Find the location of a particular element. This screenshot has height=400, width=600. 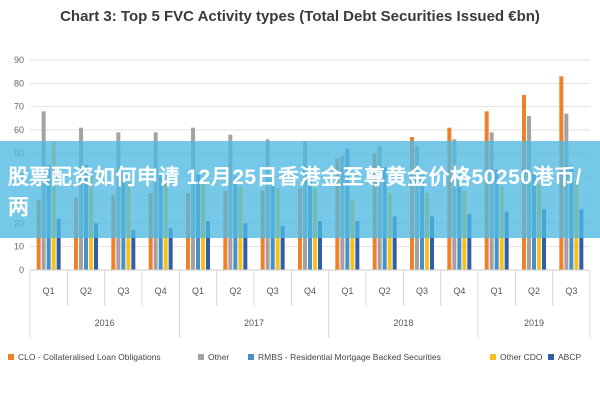

y-tick-label: 60 is located at coordinates (19, 130).